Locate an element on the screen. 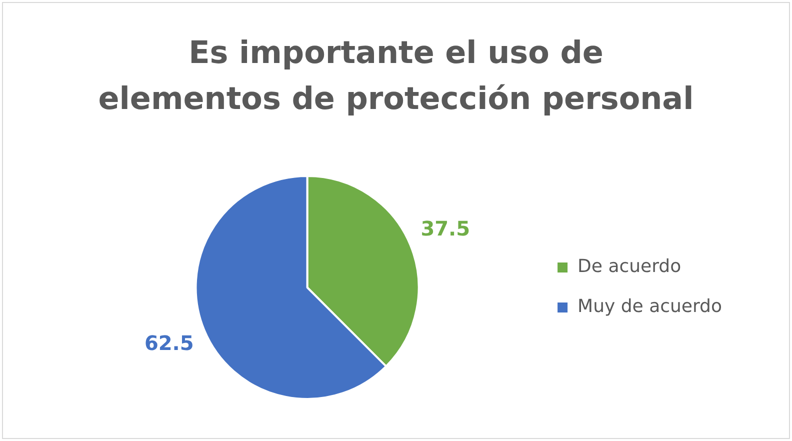 The width and height of the screenshot is (792, 441). data-label: 37.5 is located at coordinates (445, 228).